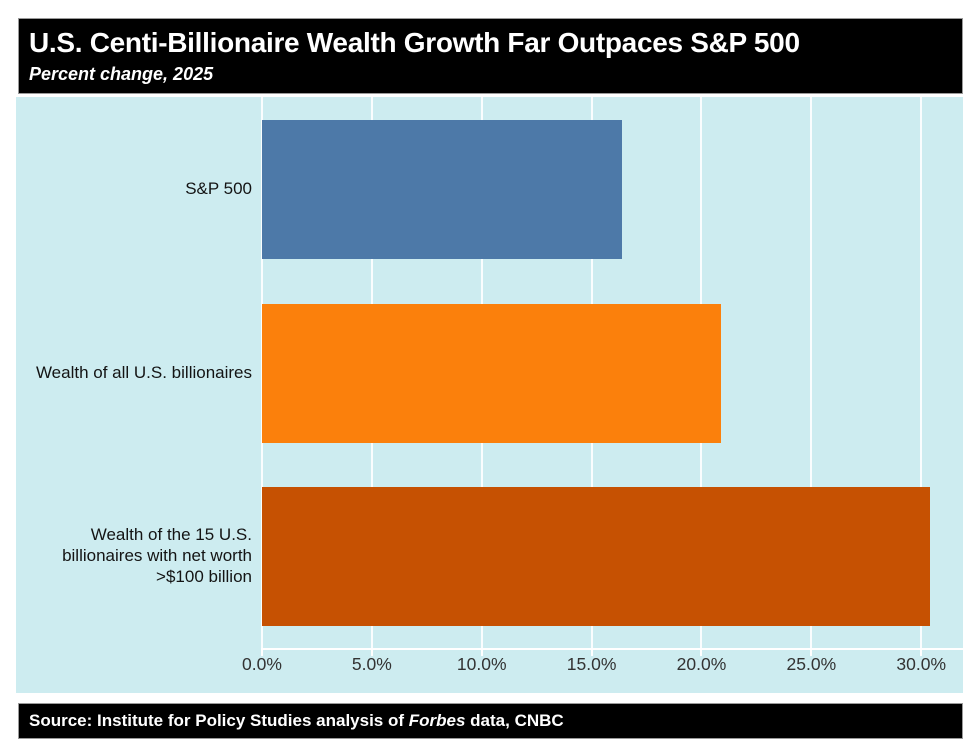  What do you see at coordinates (701, 664) in the screenshot?
I see `x-axis-tick-label: 20.0%` at bounding box center [701, 664].